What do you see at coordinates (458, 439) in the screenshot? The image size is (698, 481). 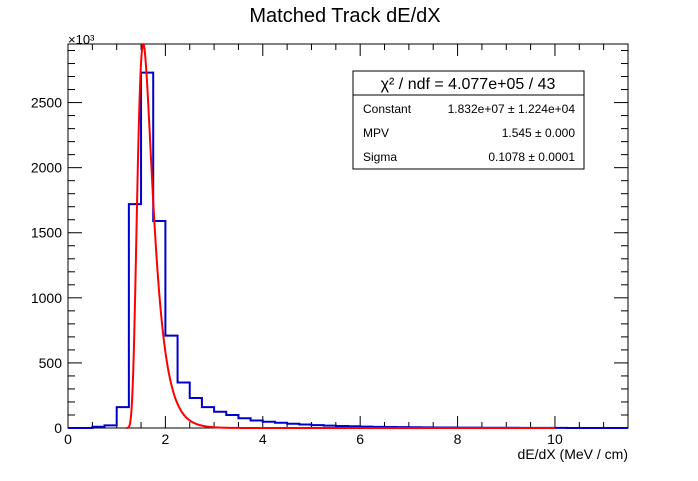 I see `x-tick-label: 8` at bounding box center [458, 439].